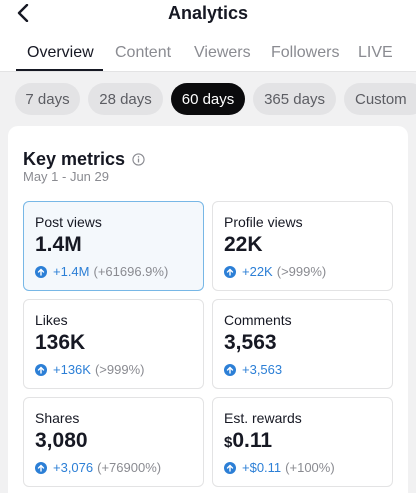 The height and width of the screenshot is (493, 416). I want to click on metric-label: Post views, so click(68, 222).